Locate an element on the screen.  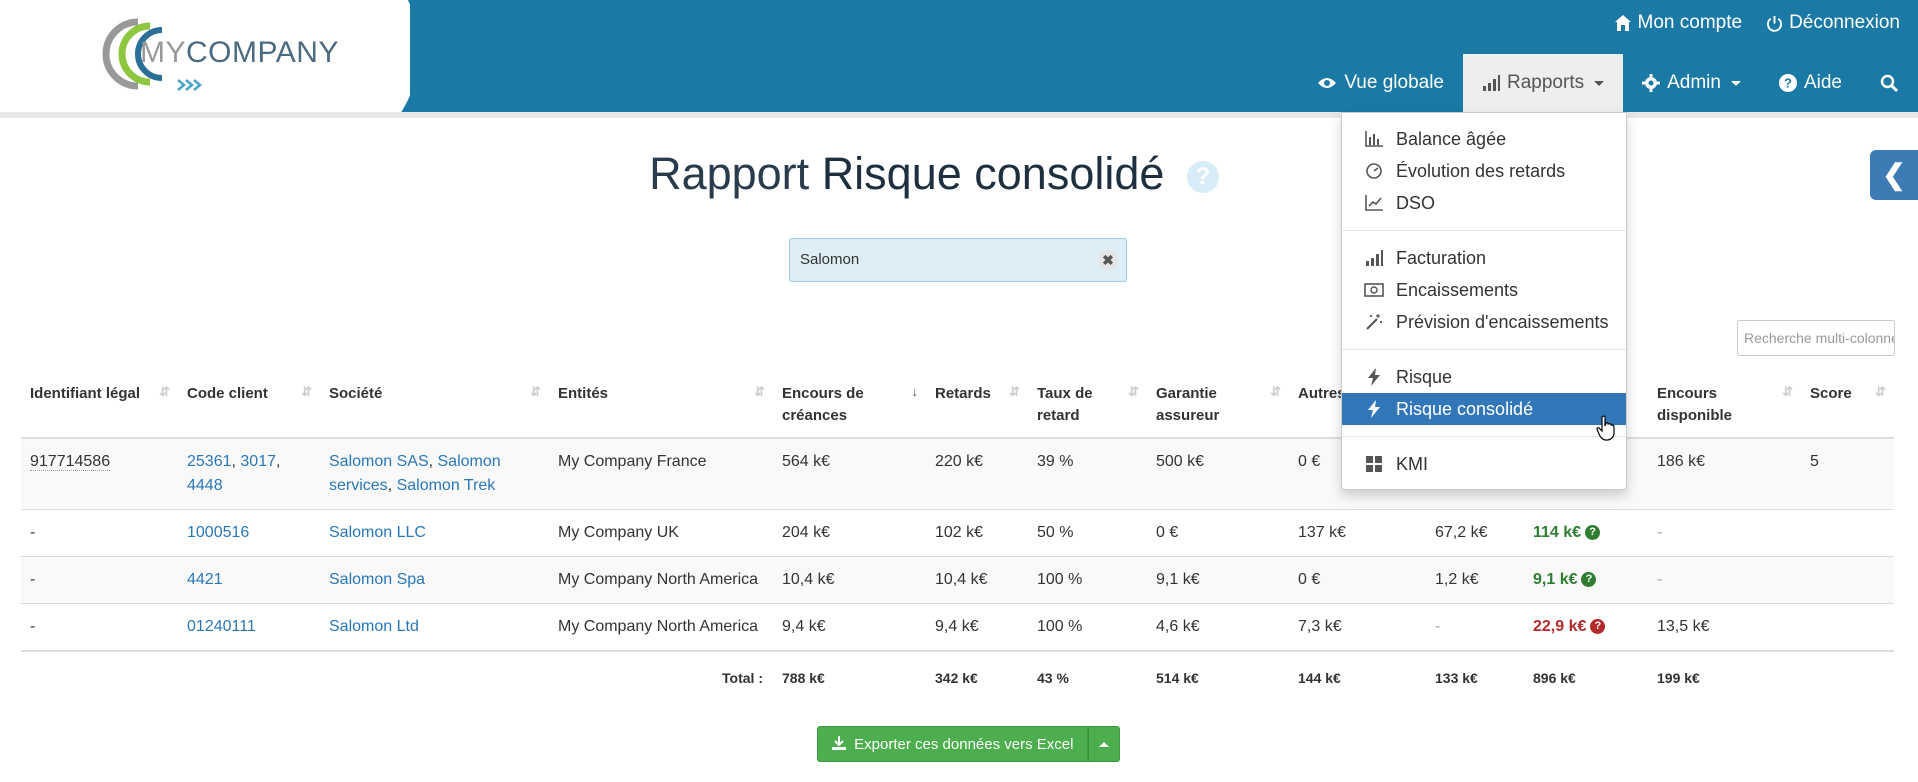
export-excel-button: Exporter ces données vers Excel is located at coordinates (953, 744).